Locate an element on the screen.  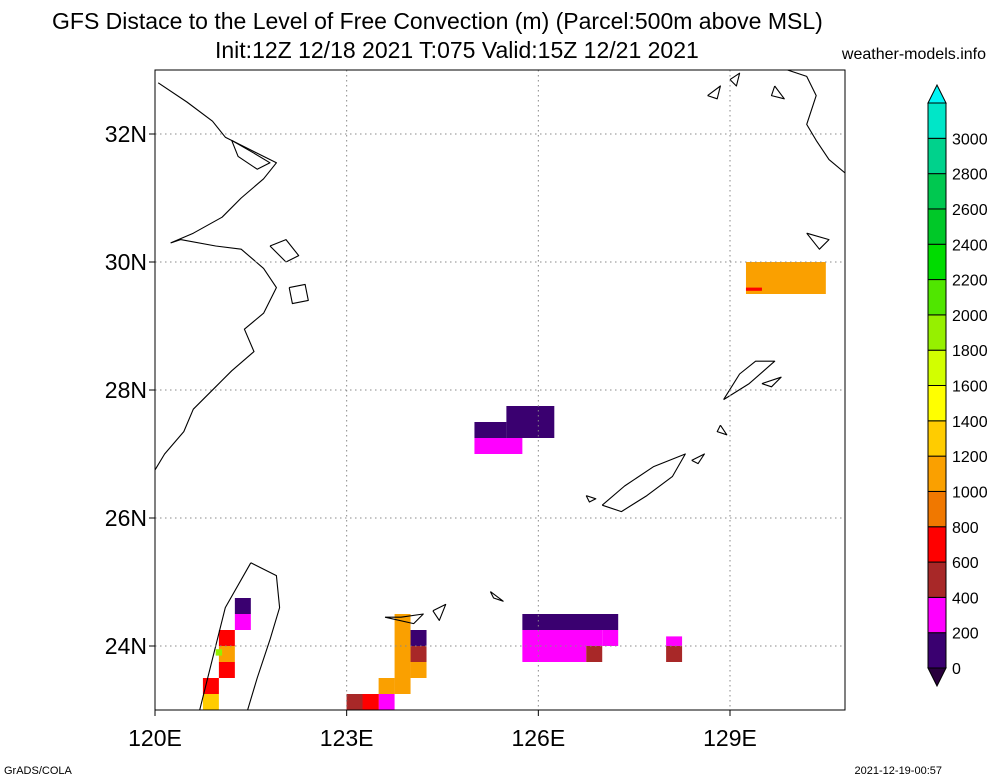
lon-tick-label: 120E is located at coordinates (155, 738).